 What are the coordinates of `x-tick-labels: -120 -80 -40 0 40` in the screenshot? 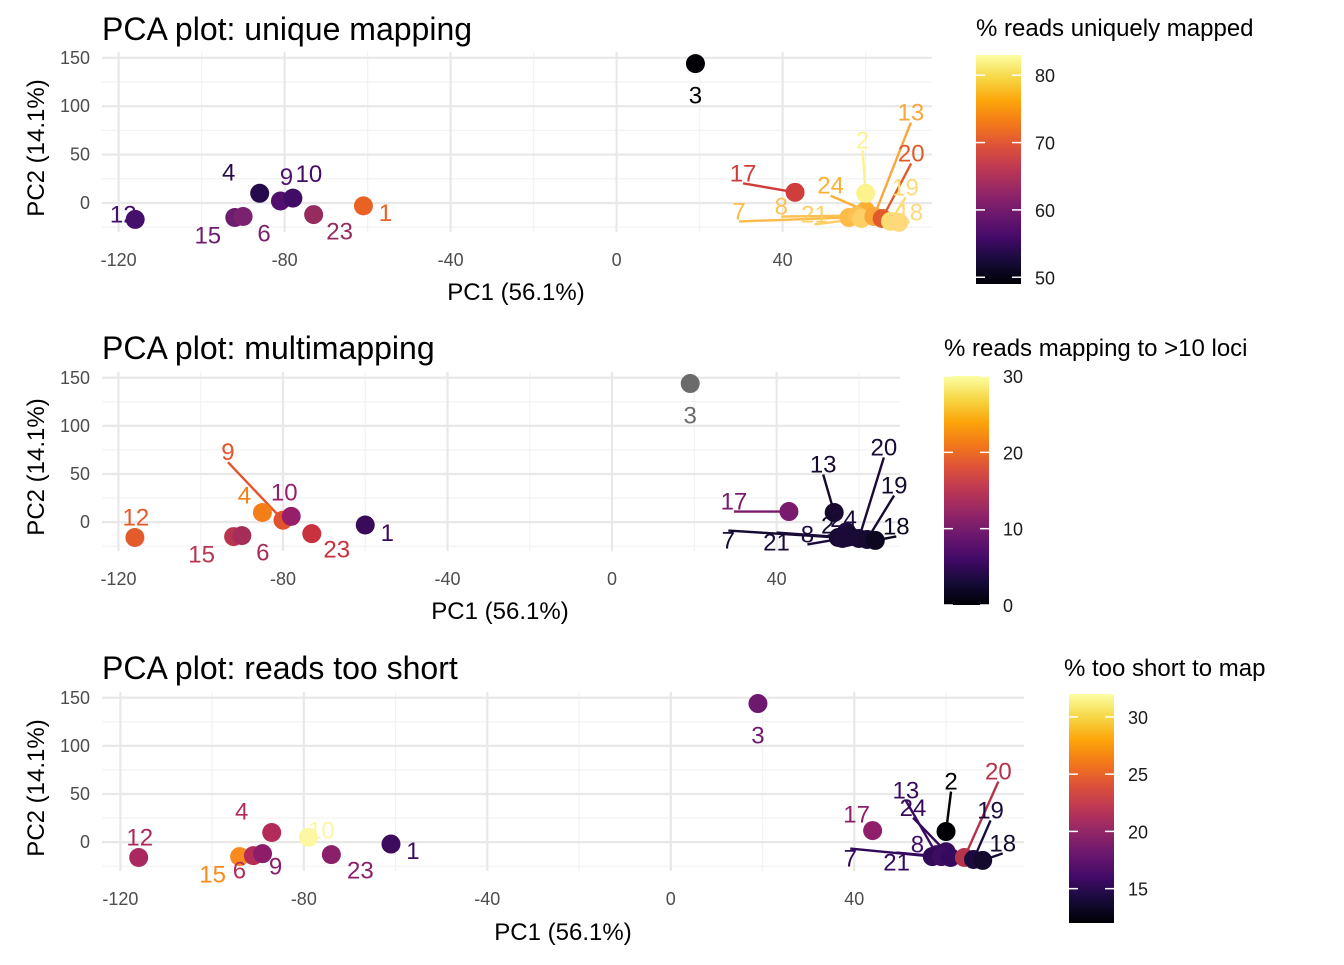 It's located at (443, 579).